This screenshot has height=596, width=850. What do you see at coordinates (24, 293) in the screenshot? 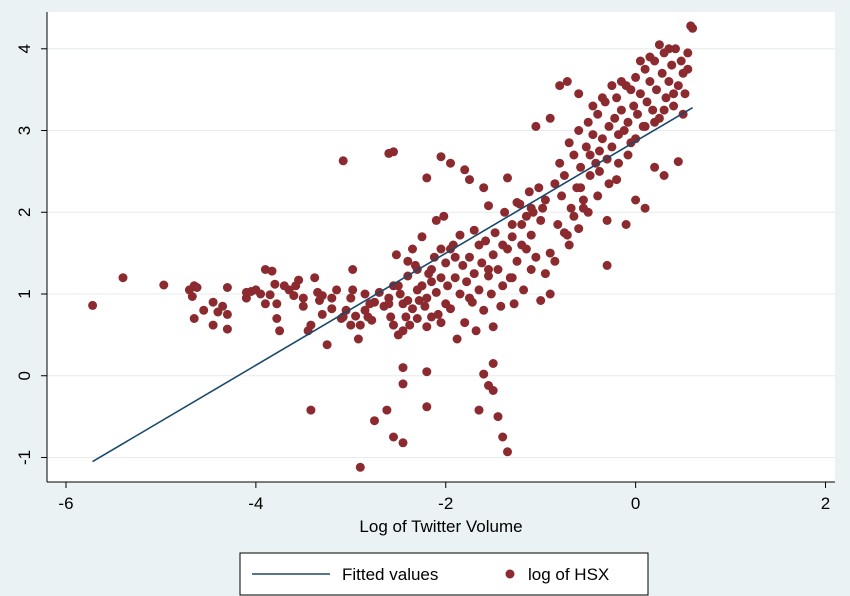
I see `y-tick-label: 1` at bounding box center [24, 293].